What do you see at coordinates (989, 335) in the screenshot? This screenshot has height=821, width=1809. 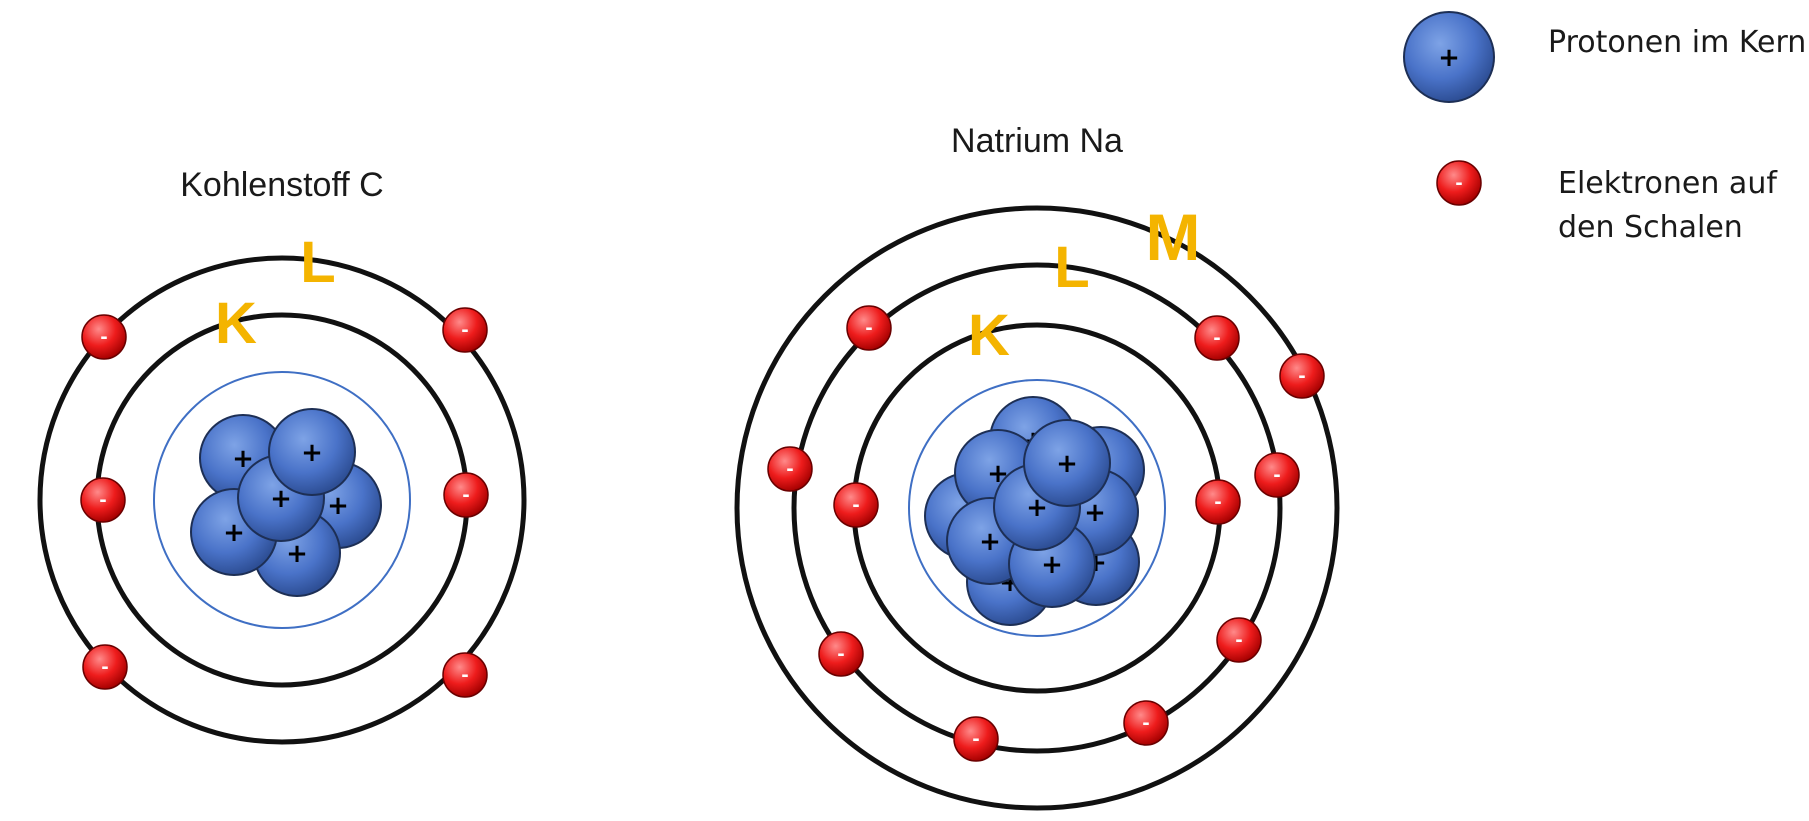 I see `sodium-shell-k-label: K` at bounding box center [989, 335].